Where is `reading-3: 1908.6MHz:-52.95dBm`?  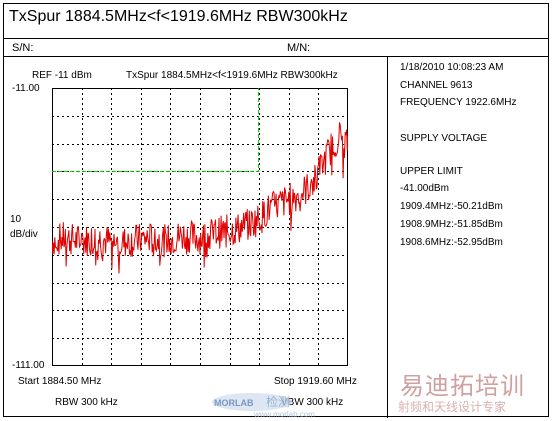 reading-3: 1908.6MHz:-52.95dBm is located at coordinates (451, 242).